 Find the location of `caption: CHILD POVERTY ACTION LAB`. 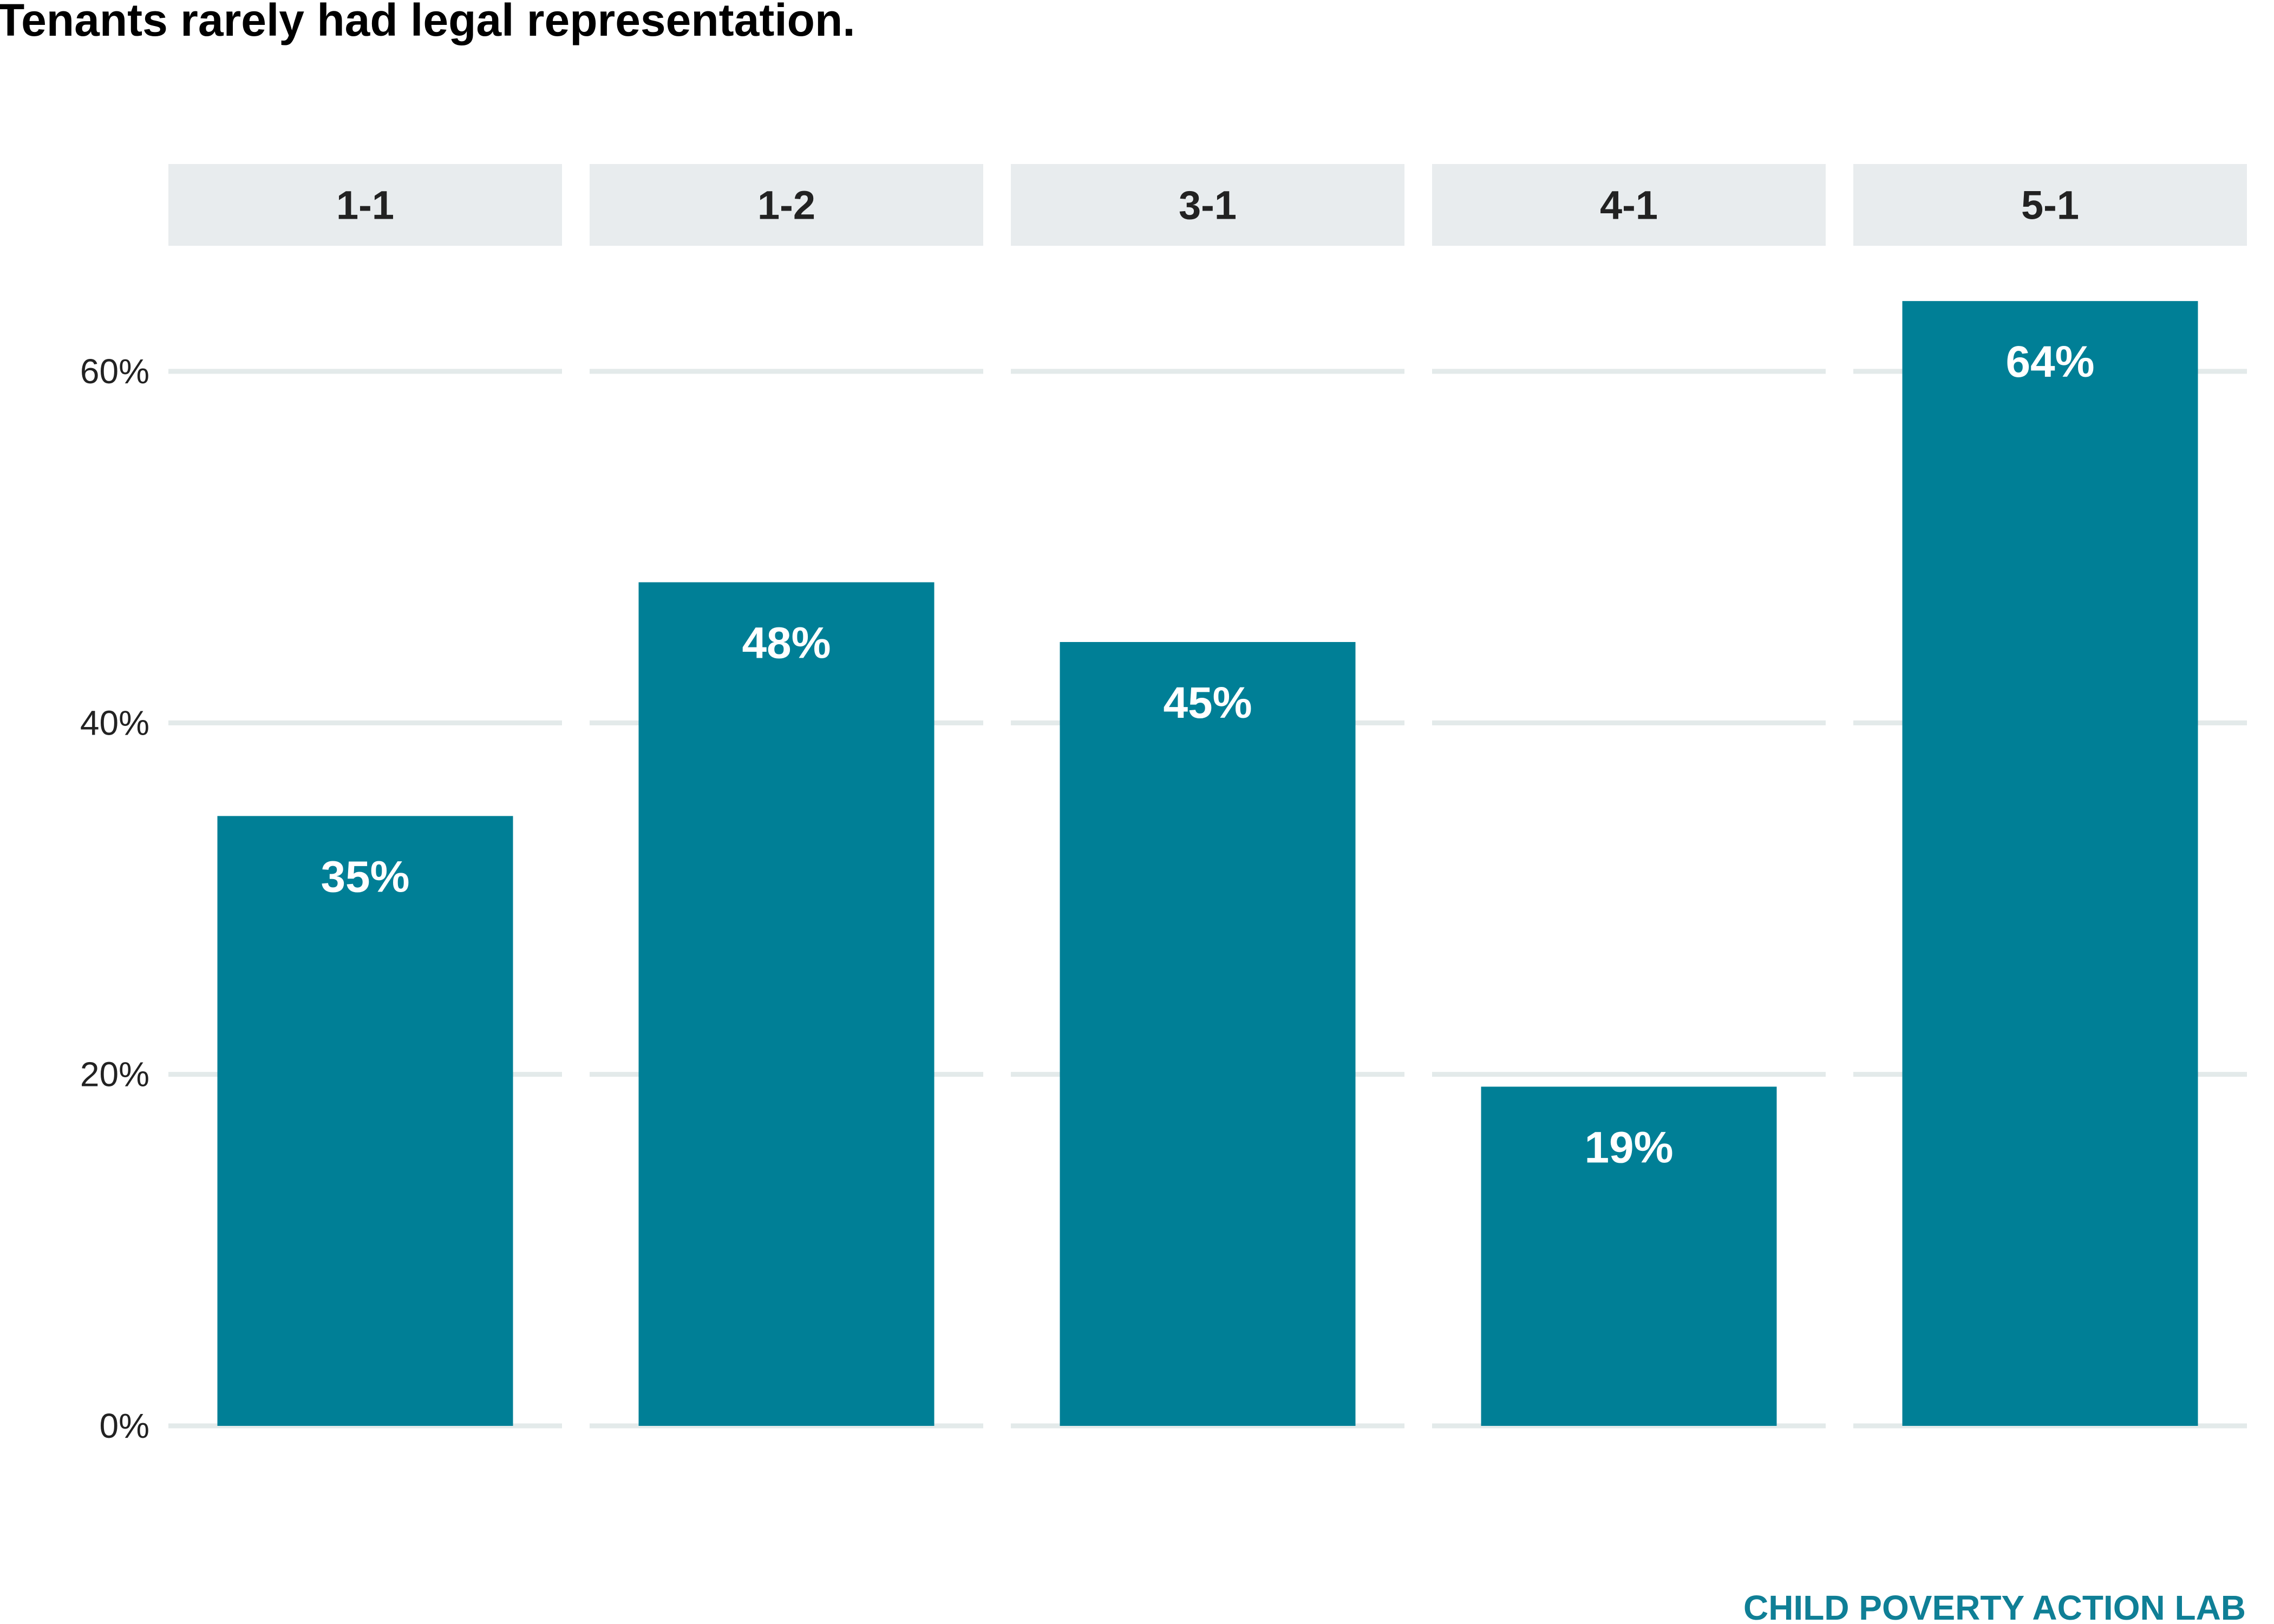

caption: CHILD POVERTY ACTION LAB is located at coordinates (1995, 1606).